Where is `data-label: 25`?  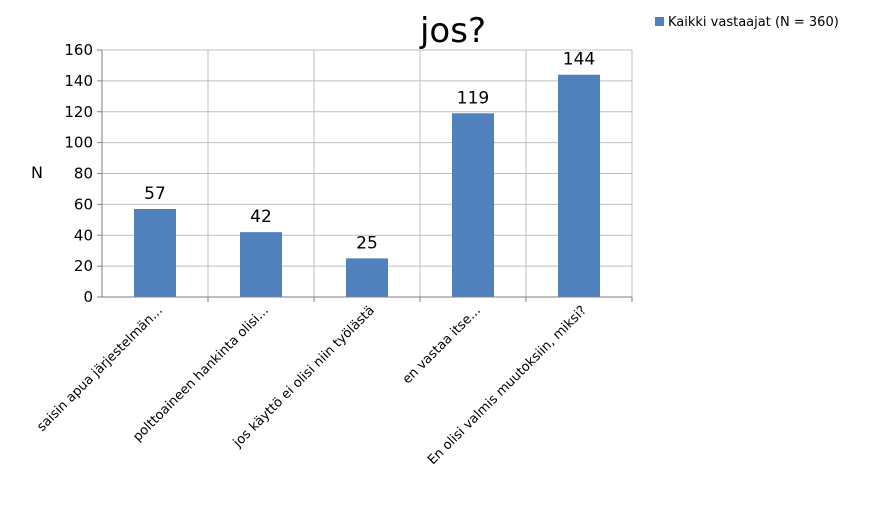
data-label: 25 is located at coordinates (367, 243).